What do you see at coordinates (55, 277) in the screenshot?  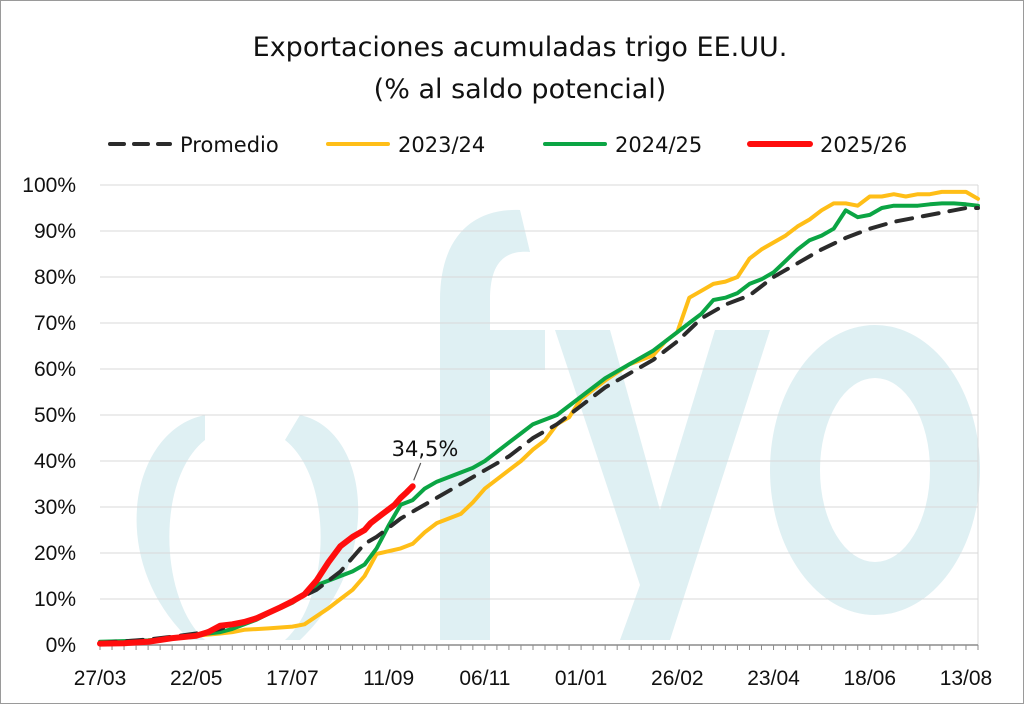 I see `y-tick-label: 80%` at bounding box center [55, 277].